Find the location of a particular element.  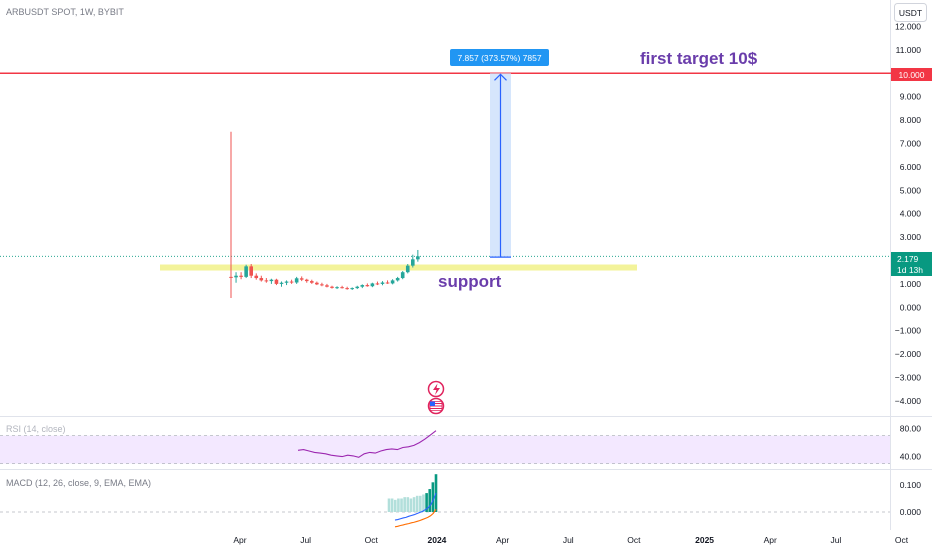

target-annotation: first target 10$ is located at coordinates (699, 58).